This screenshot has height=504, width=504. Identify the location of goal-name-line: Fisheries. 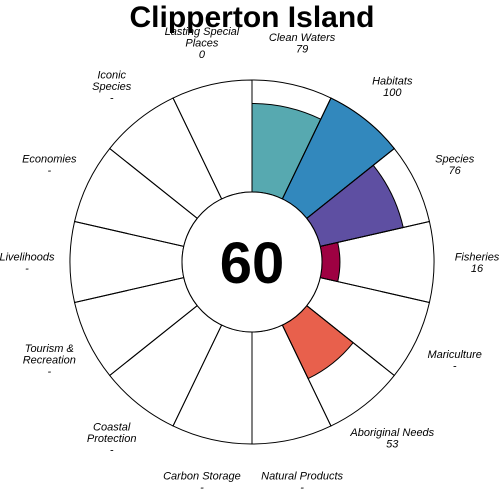
(477, 257).